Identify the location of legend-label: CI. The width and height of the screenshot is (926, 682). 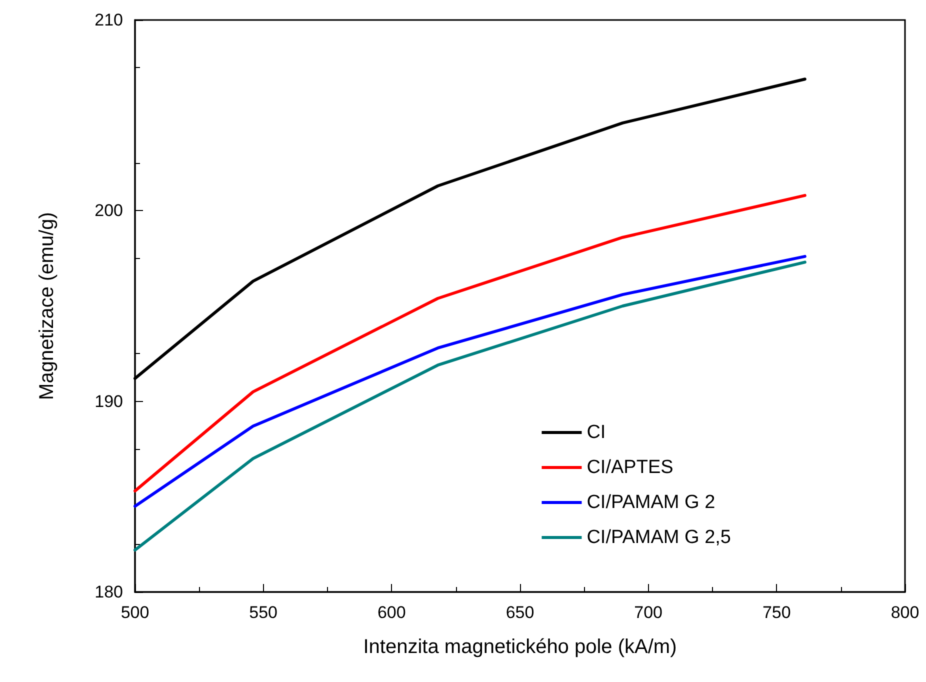
(596, 432).